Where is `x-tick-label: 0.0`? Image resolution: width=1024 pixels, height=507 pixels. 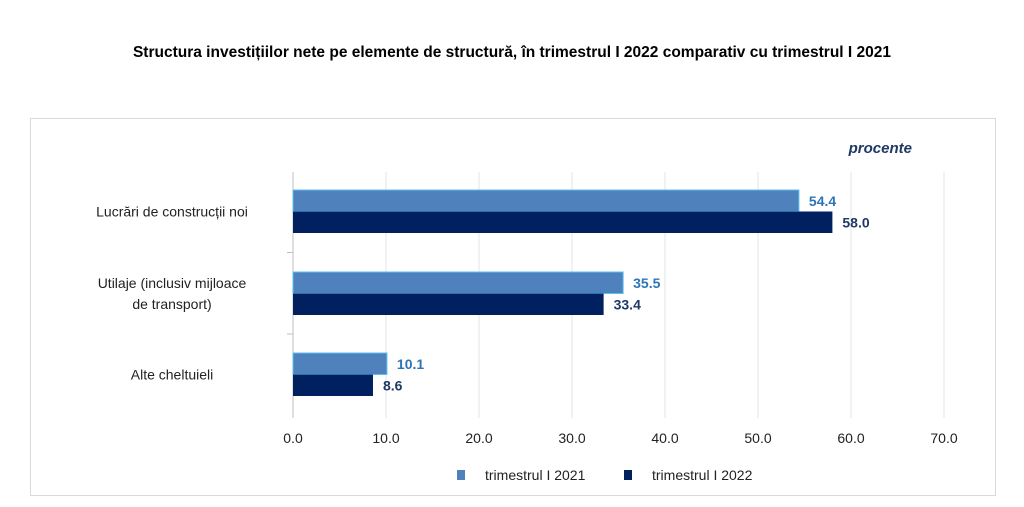 x-tick-label: 0.0 is located at coordinates (293, 438).